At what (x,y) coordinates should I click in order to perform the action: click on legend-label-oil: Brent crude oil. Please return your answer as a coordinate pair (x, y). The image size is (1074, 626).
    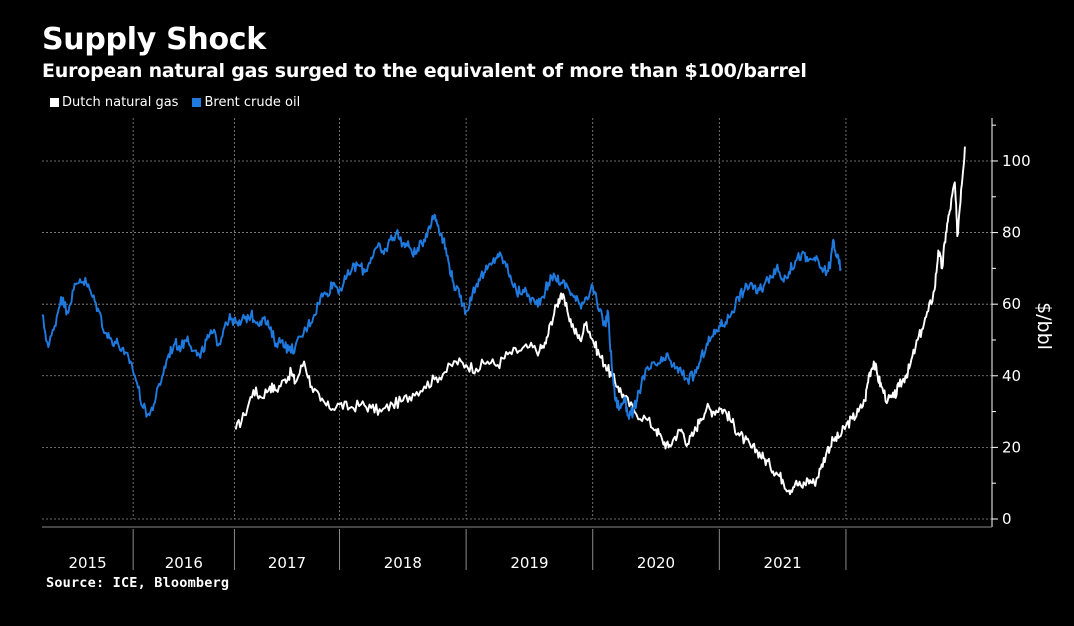
    Looking at the image, I should click on (252, 102).